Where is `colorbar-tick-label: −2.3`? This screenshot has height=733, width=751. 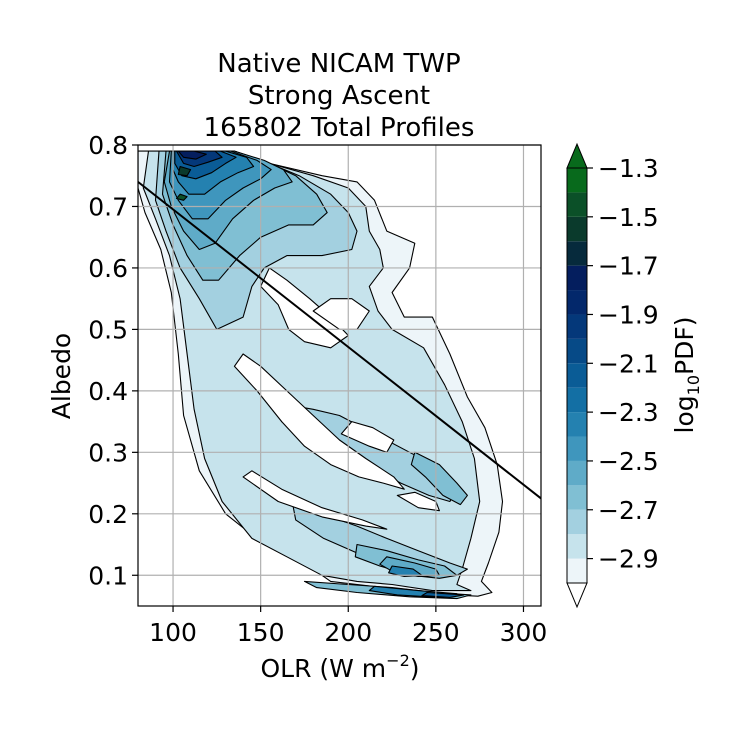 colorbar-tick-label: −2.3 is located at coordinates (628, 412).